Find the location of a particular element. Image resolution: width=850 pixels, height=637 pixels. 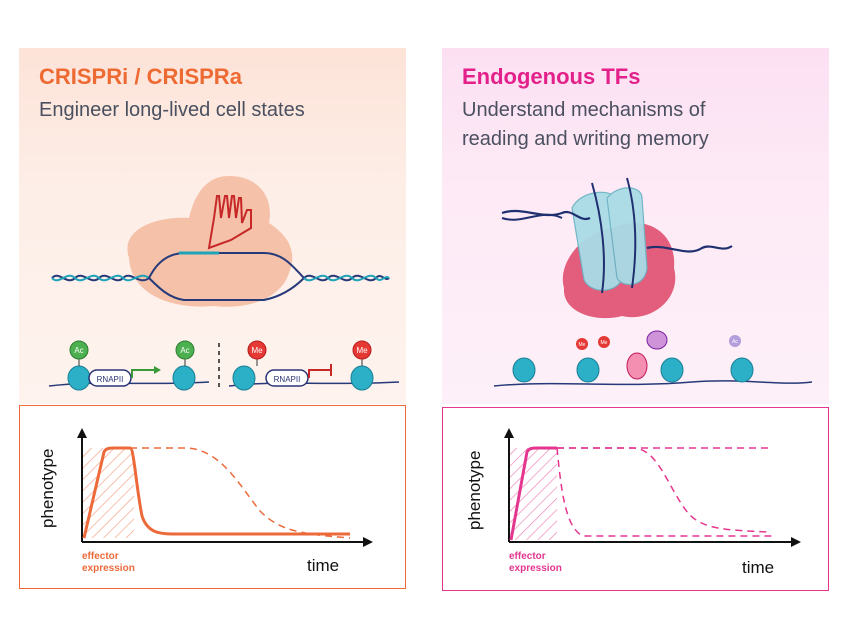

crispr-illustration: Ac Ac Me Me RNAPII RNAPII is located at coordinates (224, 283).